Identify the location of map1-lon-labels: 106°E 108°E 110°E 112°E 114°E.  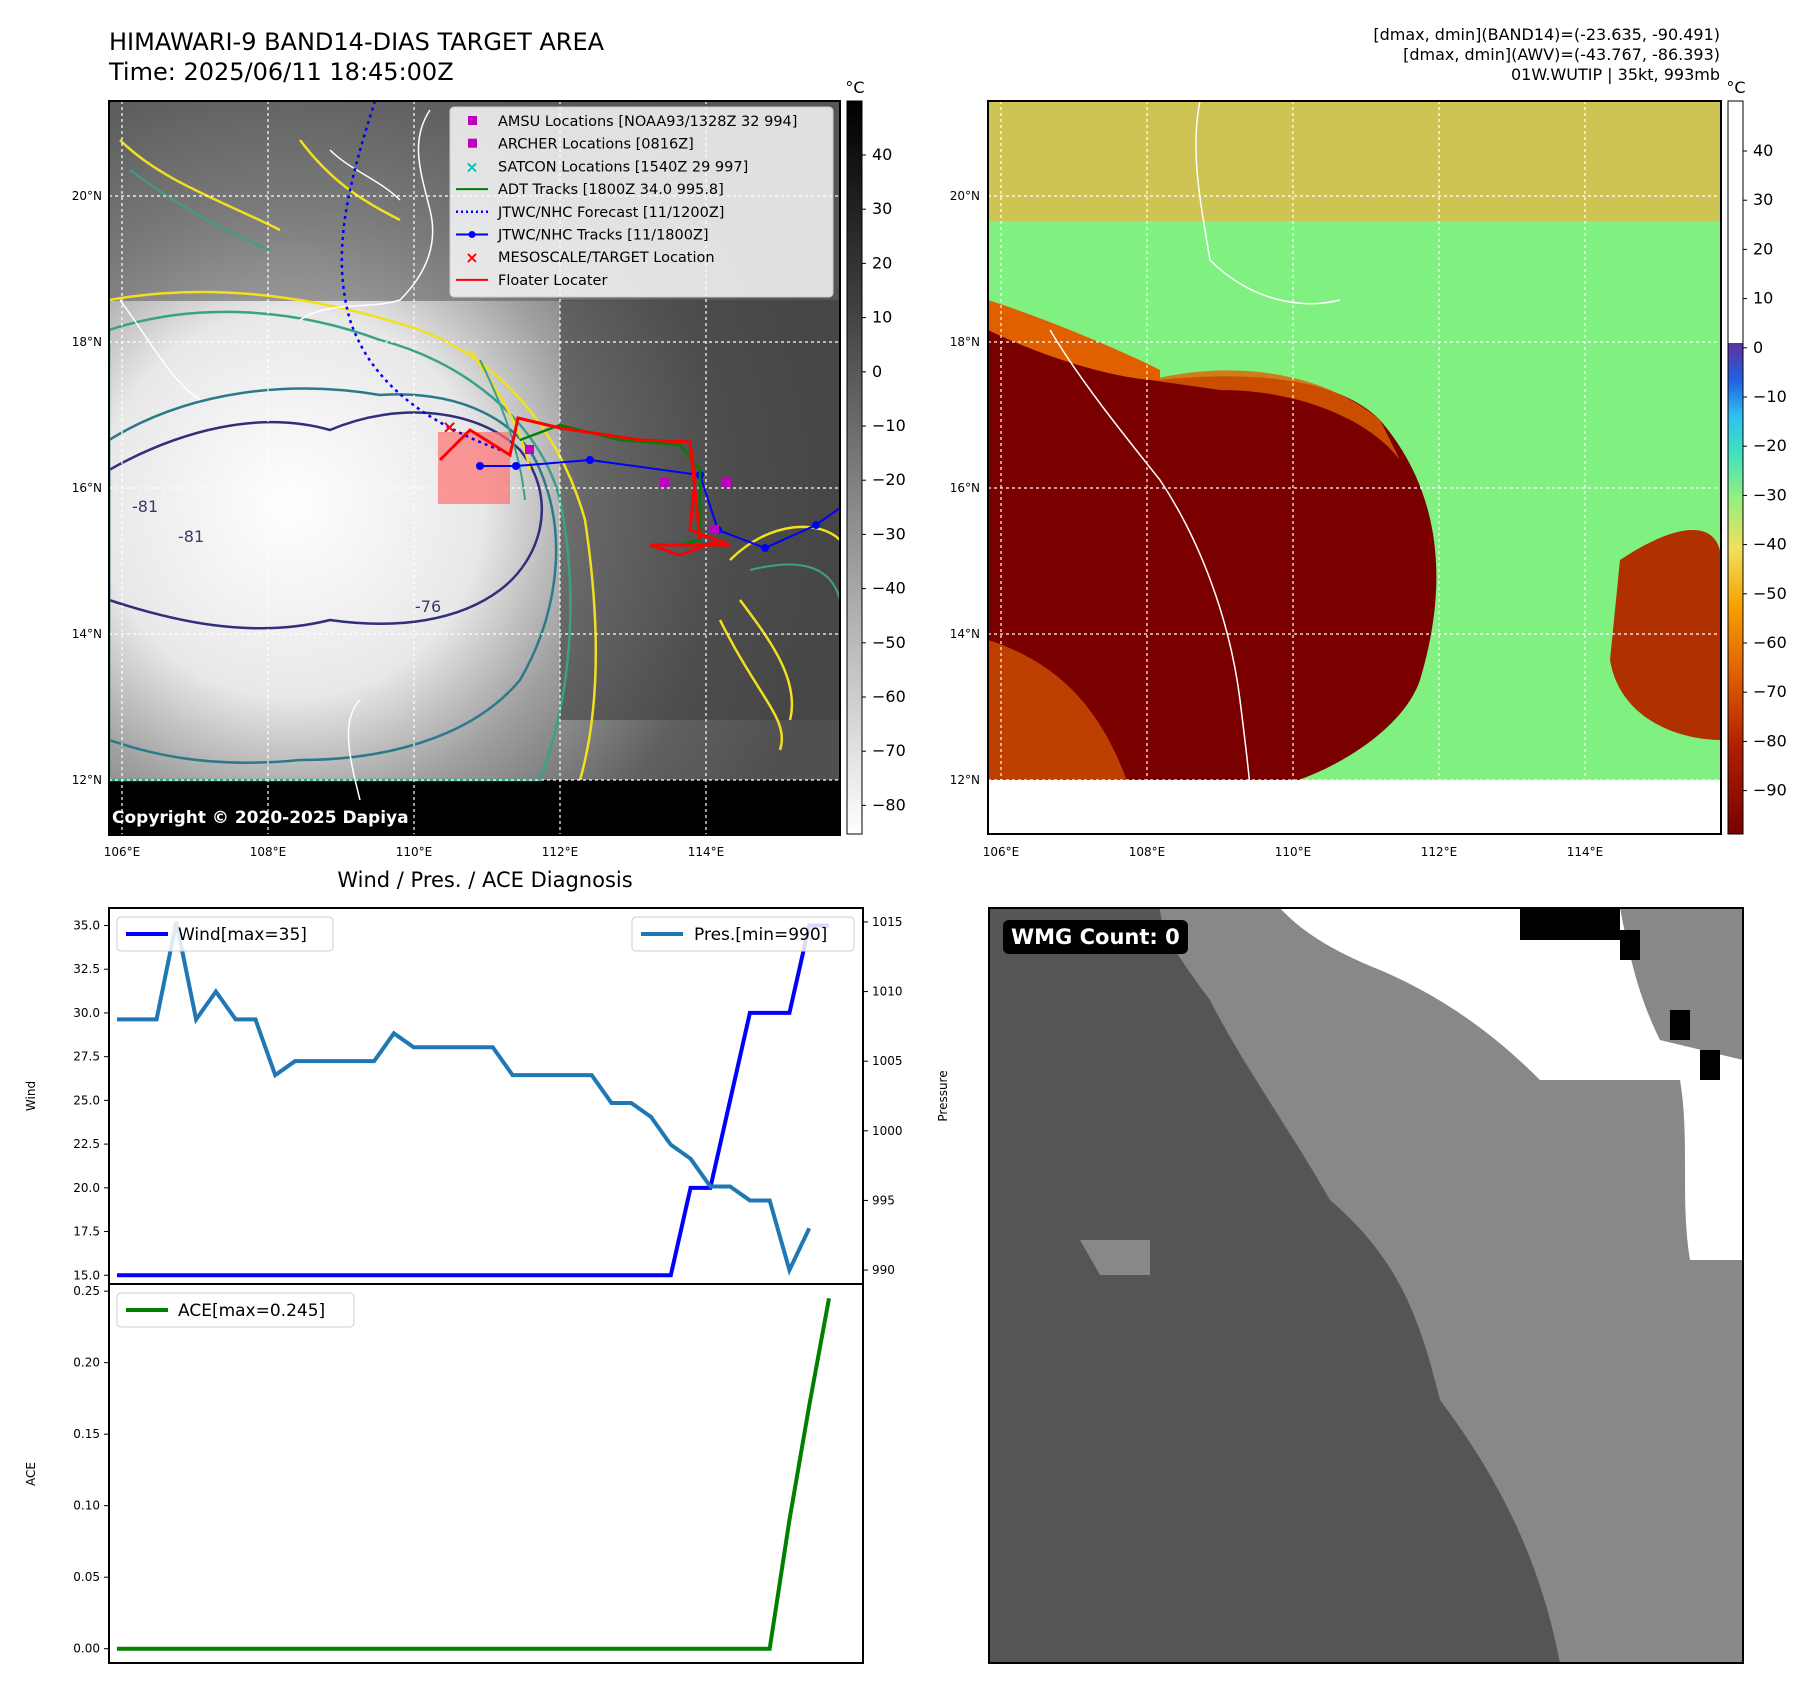
(414, 852).